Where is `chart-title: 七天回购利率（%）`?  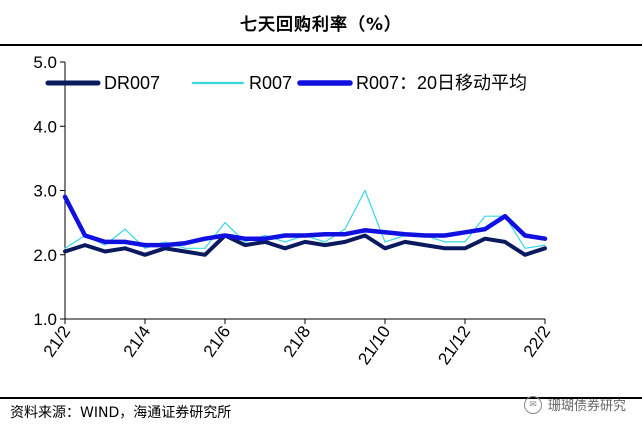
chart-title: 七天回购利率（%） is located at coordinates (321, 24).